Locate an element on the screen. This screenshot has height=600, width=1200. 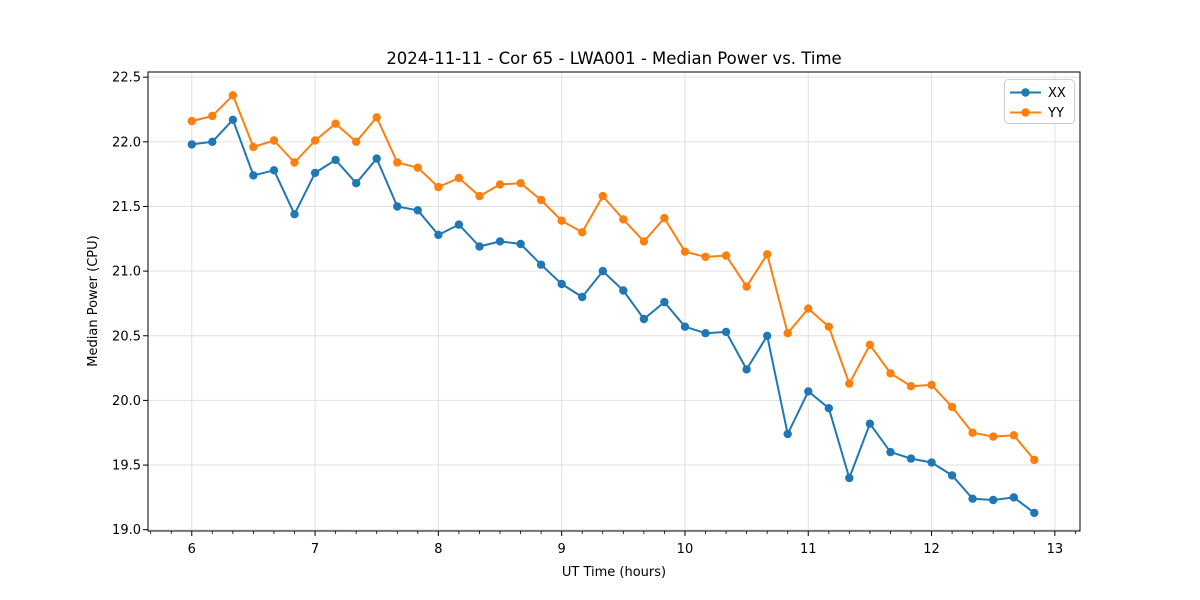
y-axis-label: Median Power (CPU) is located at coordinates (93, 300).